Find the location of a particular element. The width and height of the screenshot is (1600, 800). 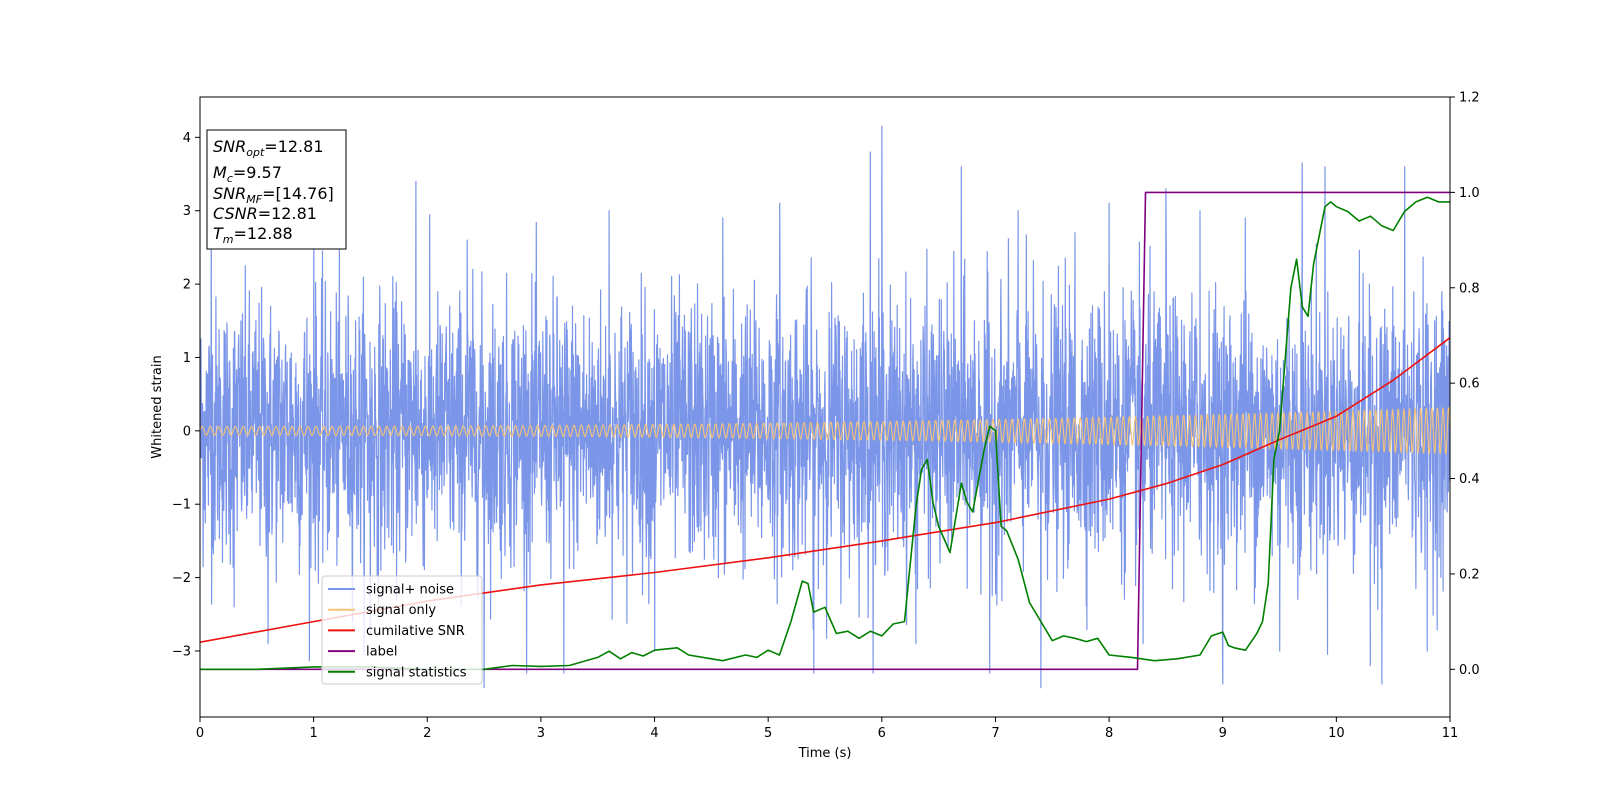

legend-label: signal+ noise is located at coordinates (410, 590).